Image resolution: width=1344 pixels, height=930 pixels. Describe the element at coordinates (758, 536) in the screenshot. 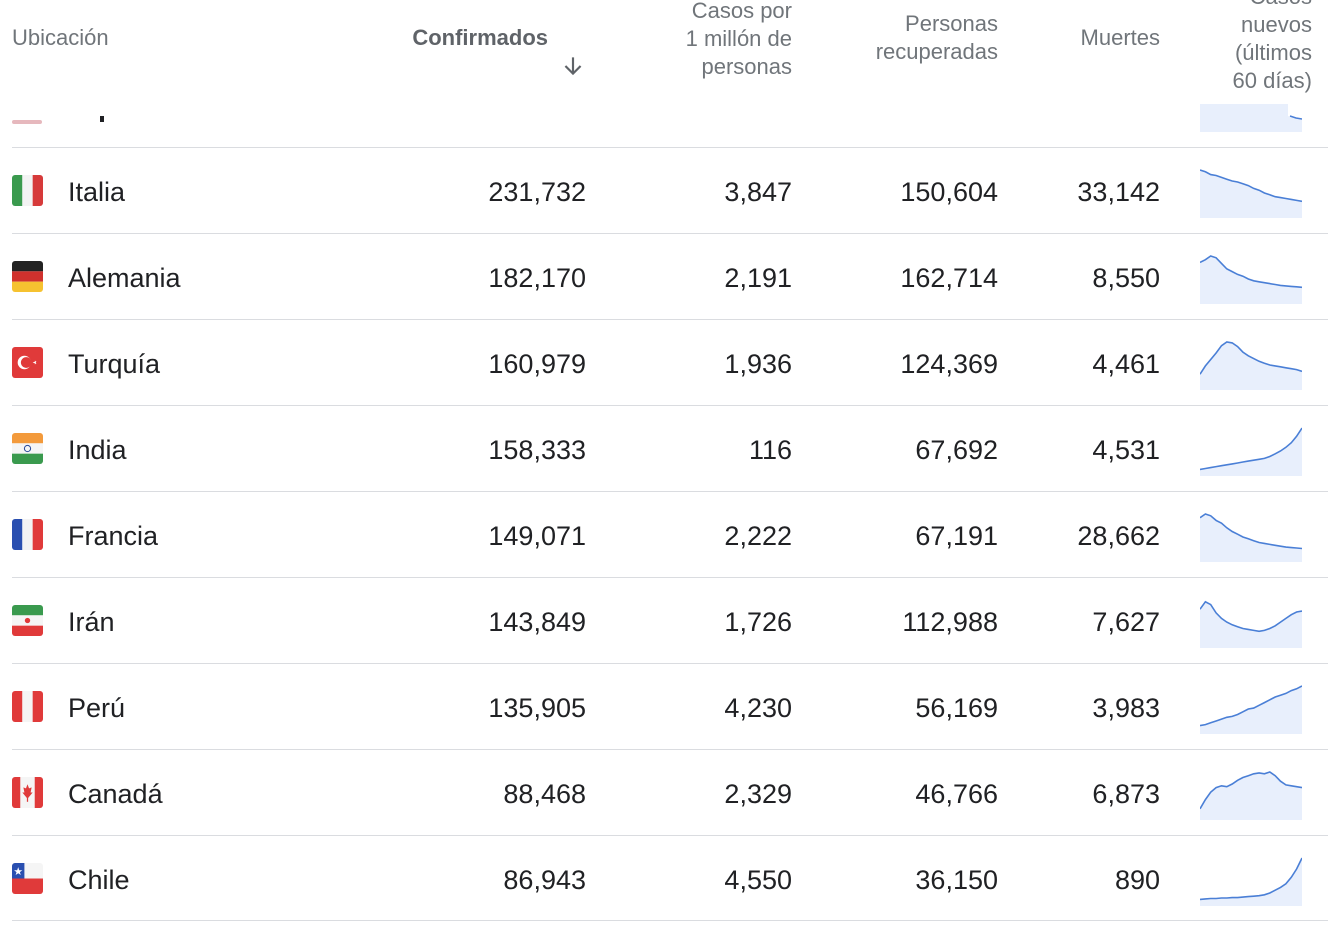

I see `per-million-value: 2,222` at that location.